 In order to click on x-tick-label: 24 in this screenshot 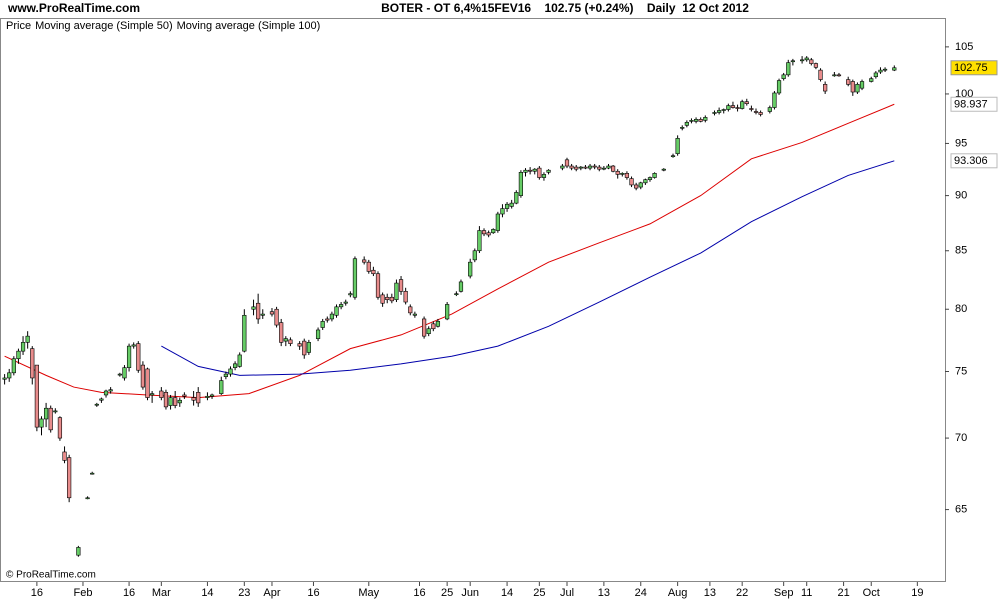, I will do `click(641, 593)`.